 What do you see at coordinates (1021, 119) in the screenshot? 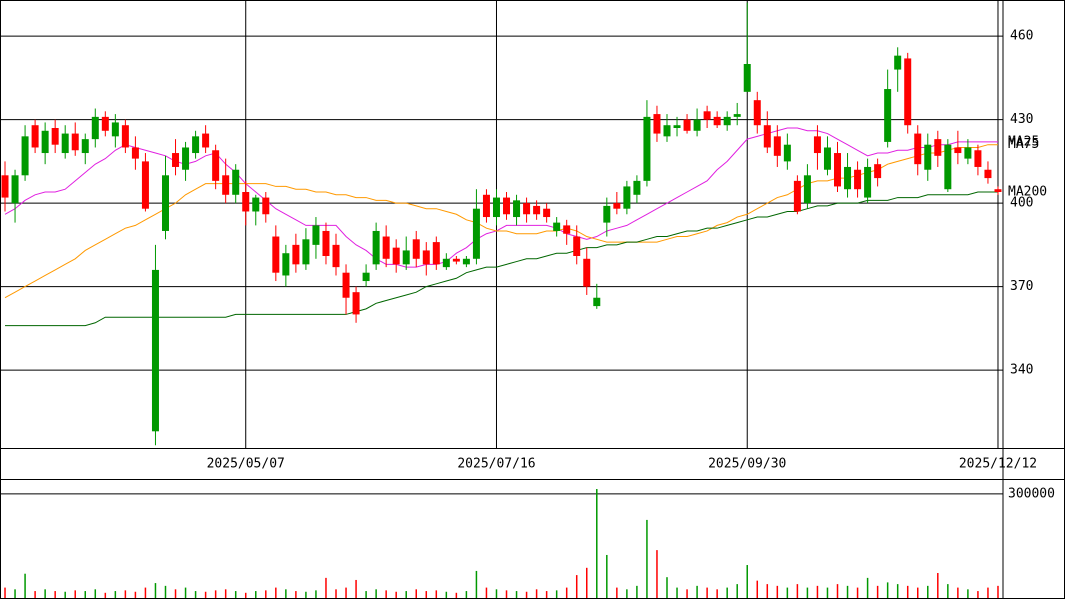
I see `y-tick-label: 430` at bounding box center [1021, 119].